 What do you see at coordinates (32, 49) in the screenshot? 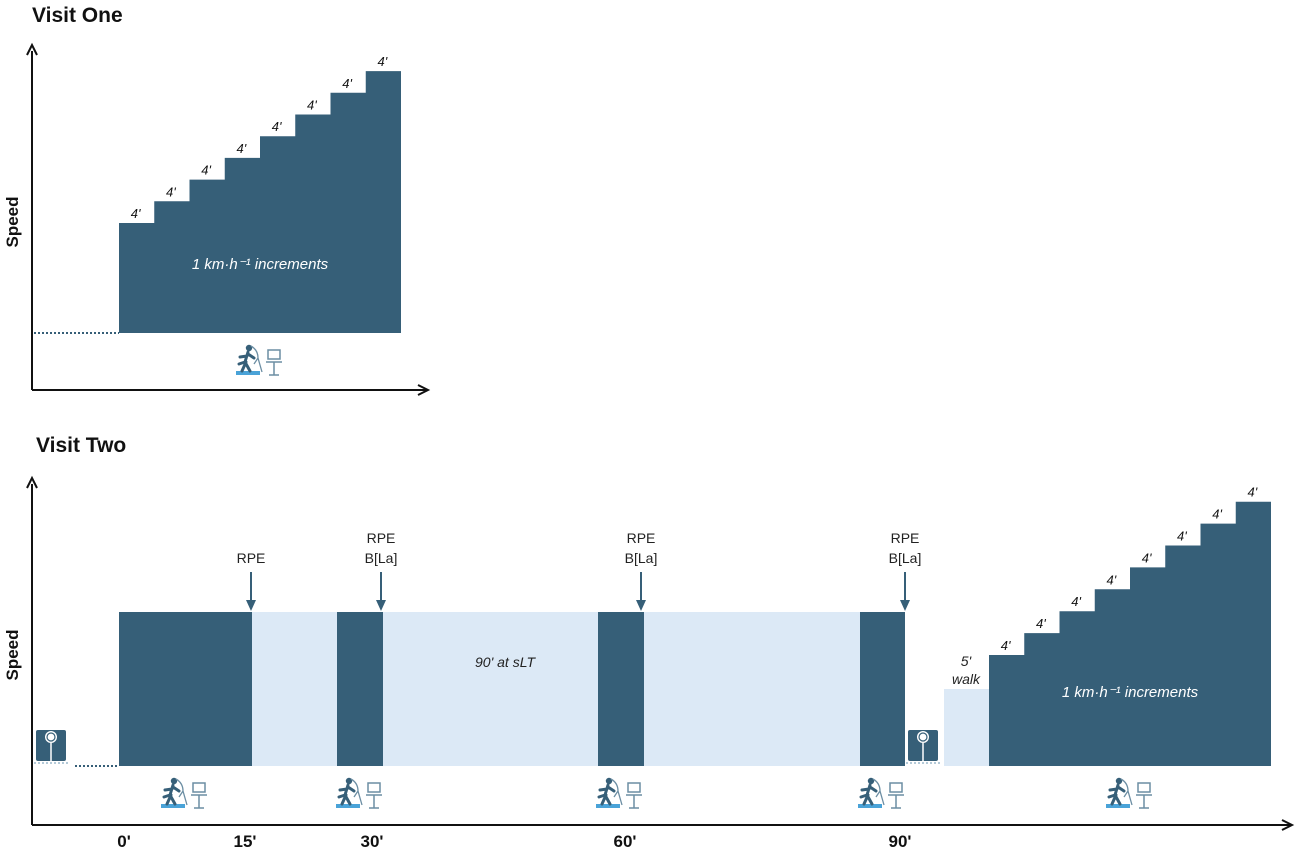
I see `visit-one-y-axis-arrow` at bounding box center [32, 49].